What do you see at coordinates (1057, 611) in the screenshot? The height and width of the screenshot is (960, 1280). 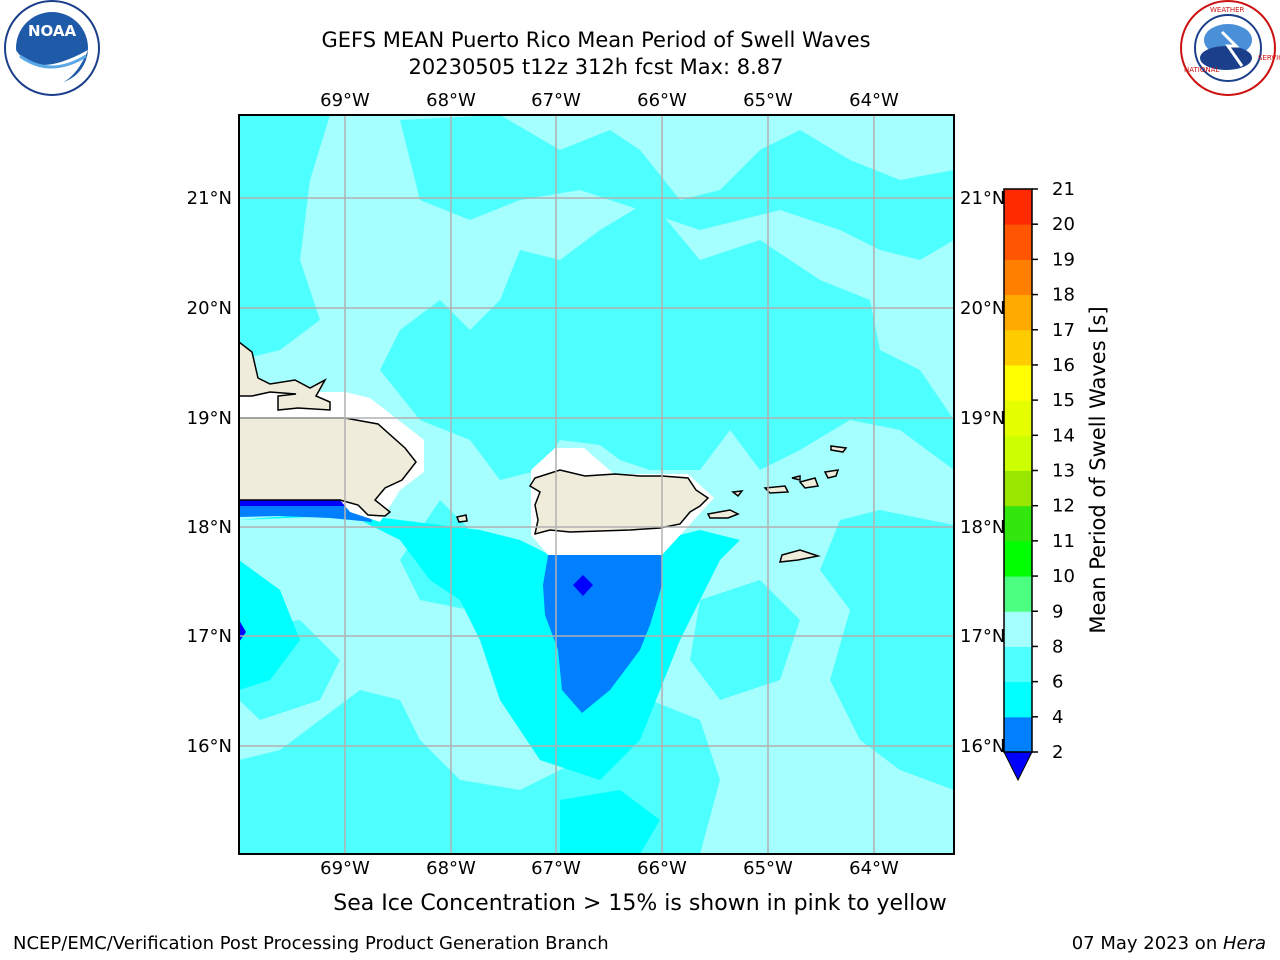 I see `colorbar-tick-label: 9` at bounding box center [1057, 611].